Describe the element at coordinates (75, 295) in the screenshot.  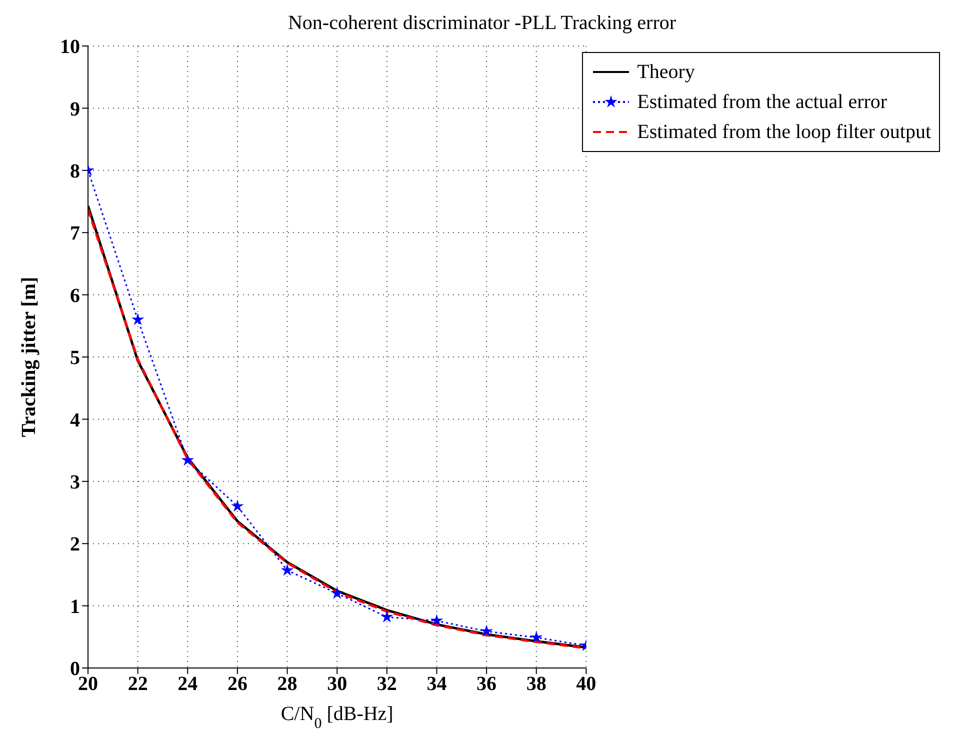
I see `y-tick-label: 6` at that location.